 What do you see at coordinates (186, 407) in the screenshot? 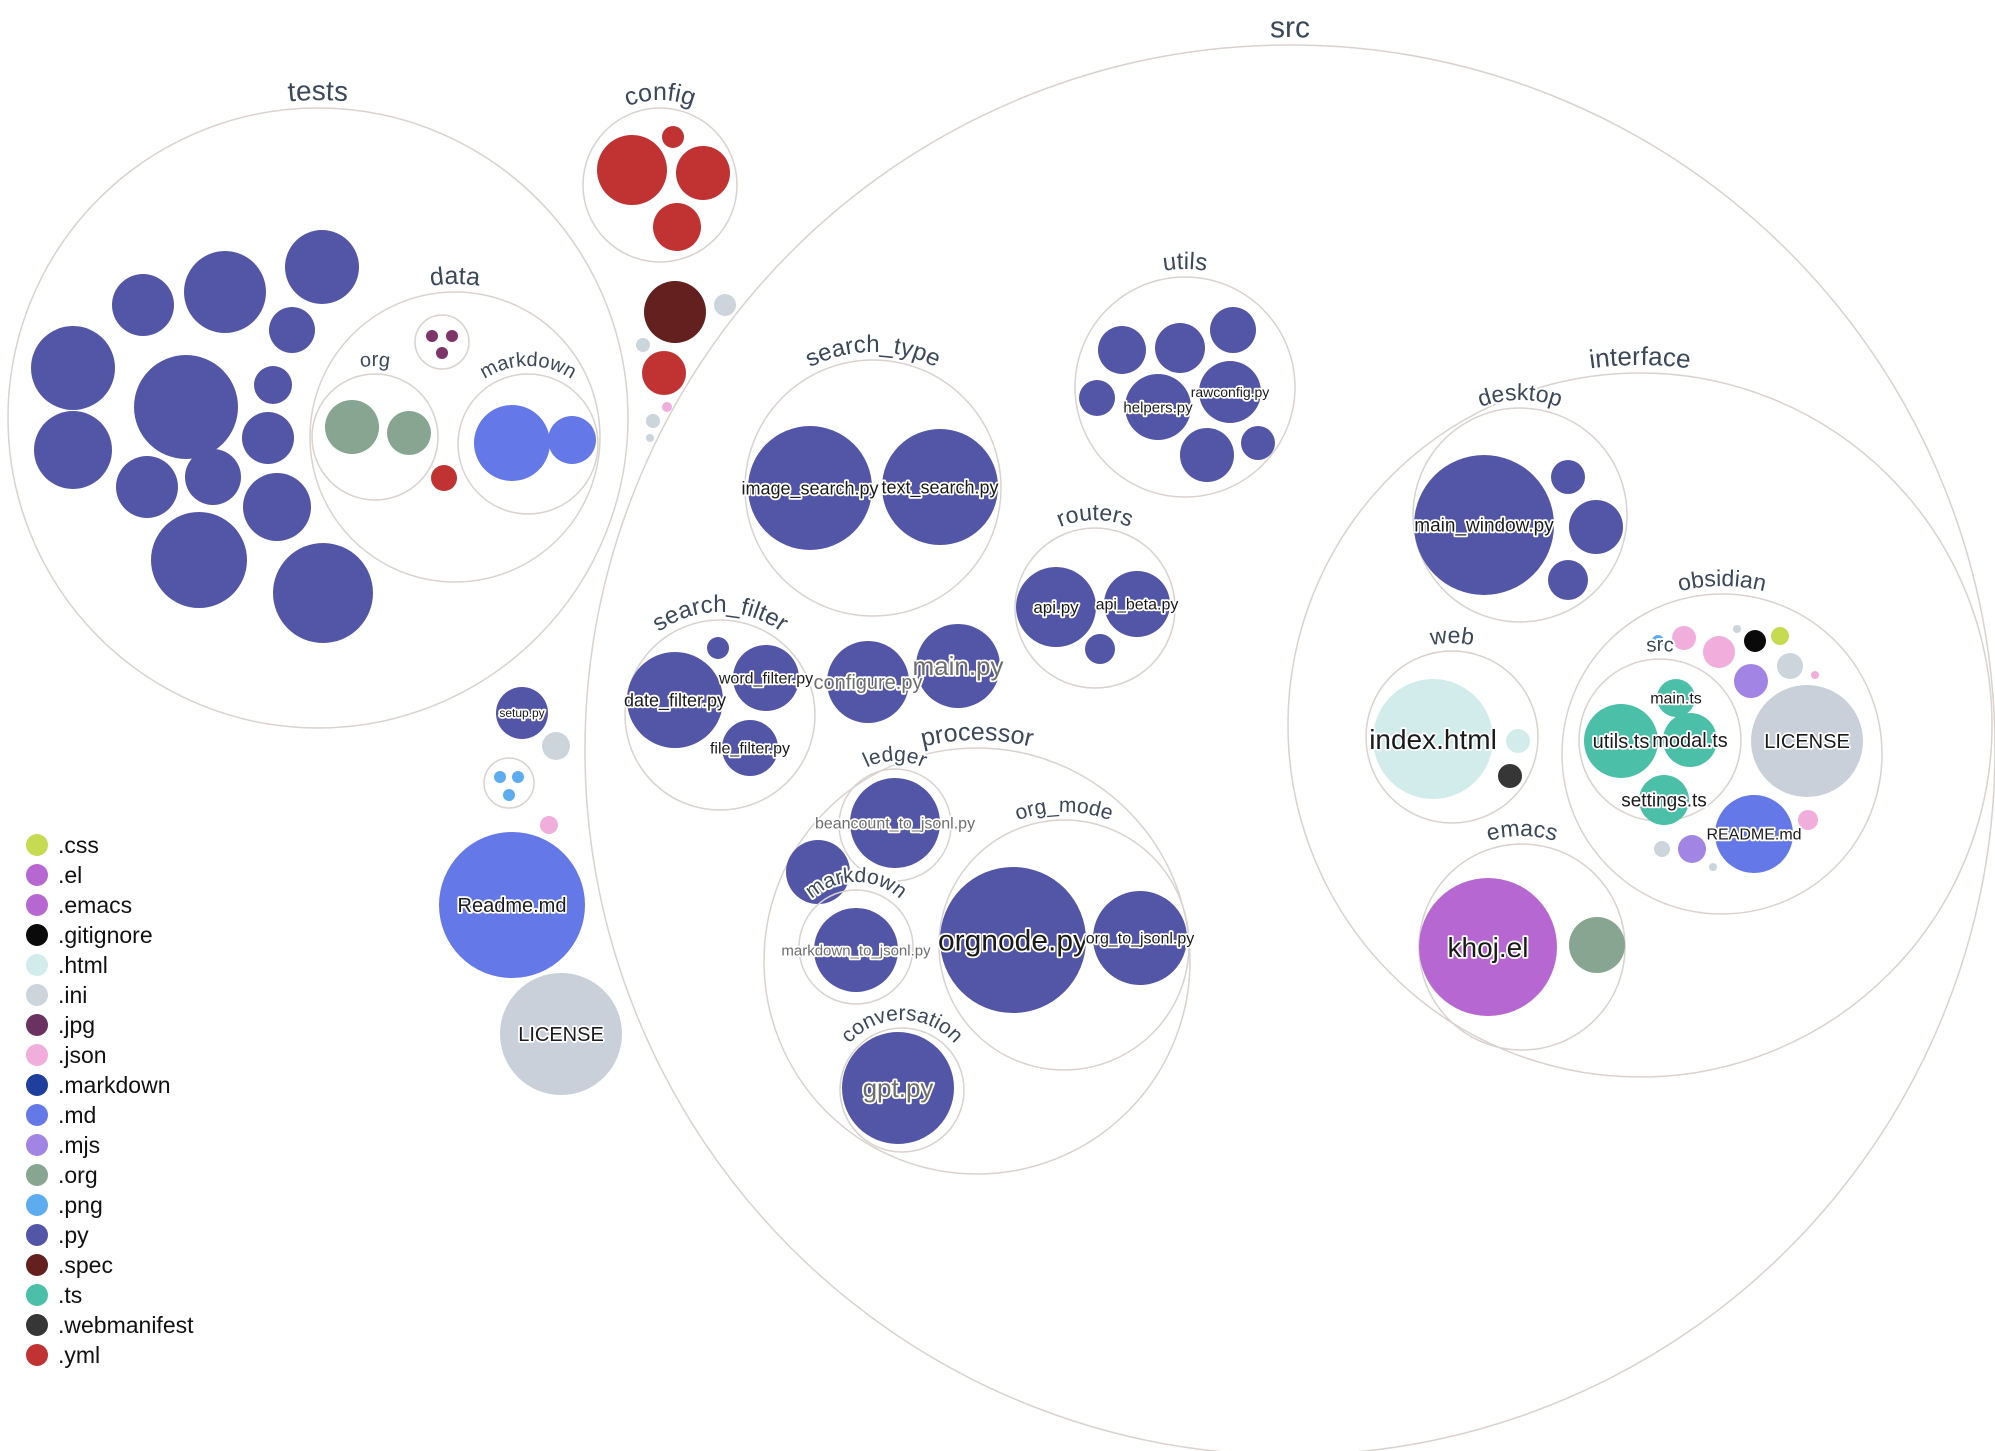
I see `tests-py-5-circle` at bounding box center [186, 407].